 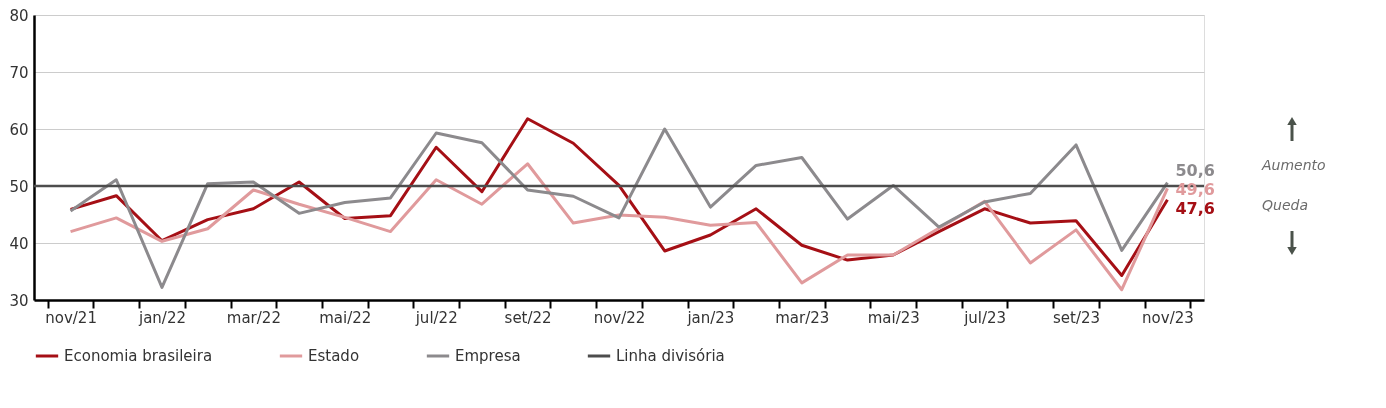 What do you see at coordinates (71, 317) in the screenshot?
I see `x-tick-label: nov/21` at bounding box center [71, 317].